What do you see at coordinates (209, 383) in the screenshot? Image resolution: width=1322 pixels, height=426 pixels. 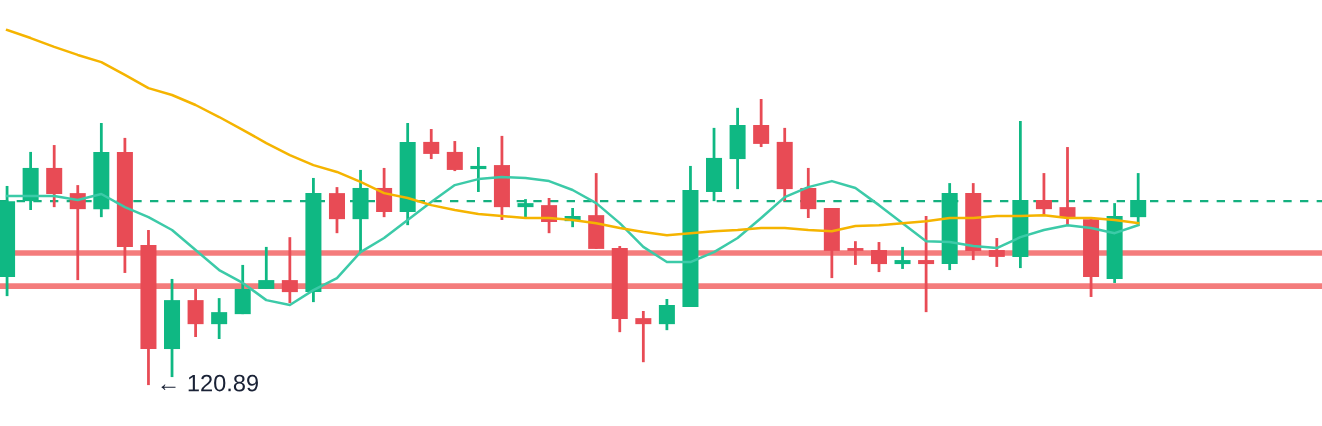 I see `annotation: ← 120.89` at bounding box center [209, 383].